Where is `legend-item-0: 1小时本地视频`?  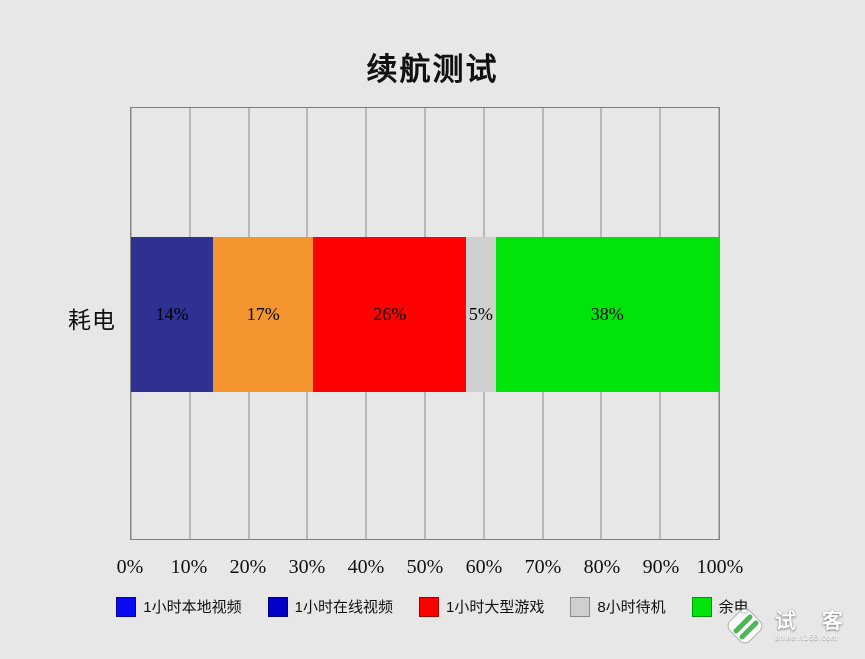
legend-item-0: 1小时本地视频 is located at coordinates (179, 606).